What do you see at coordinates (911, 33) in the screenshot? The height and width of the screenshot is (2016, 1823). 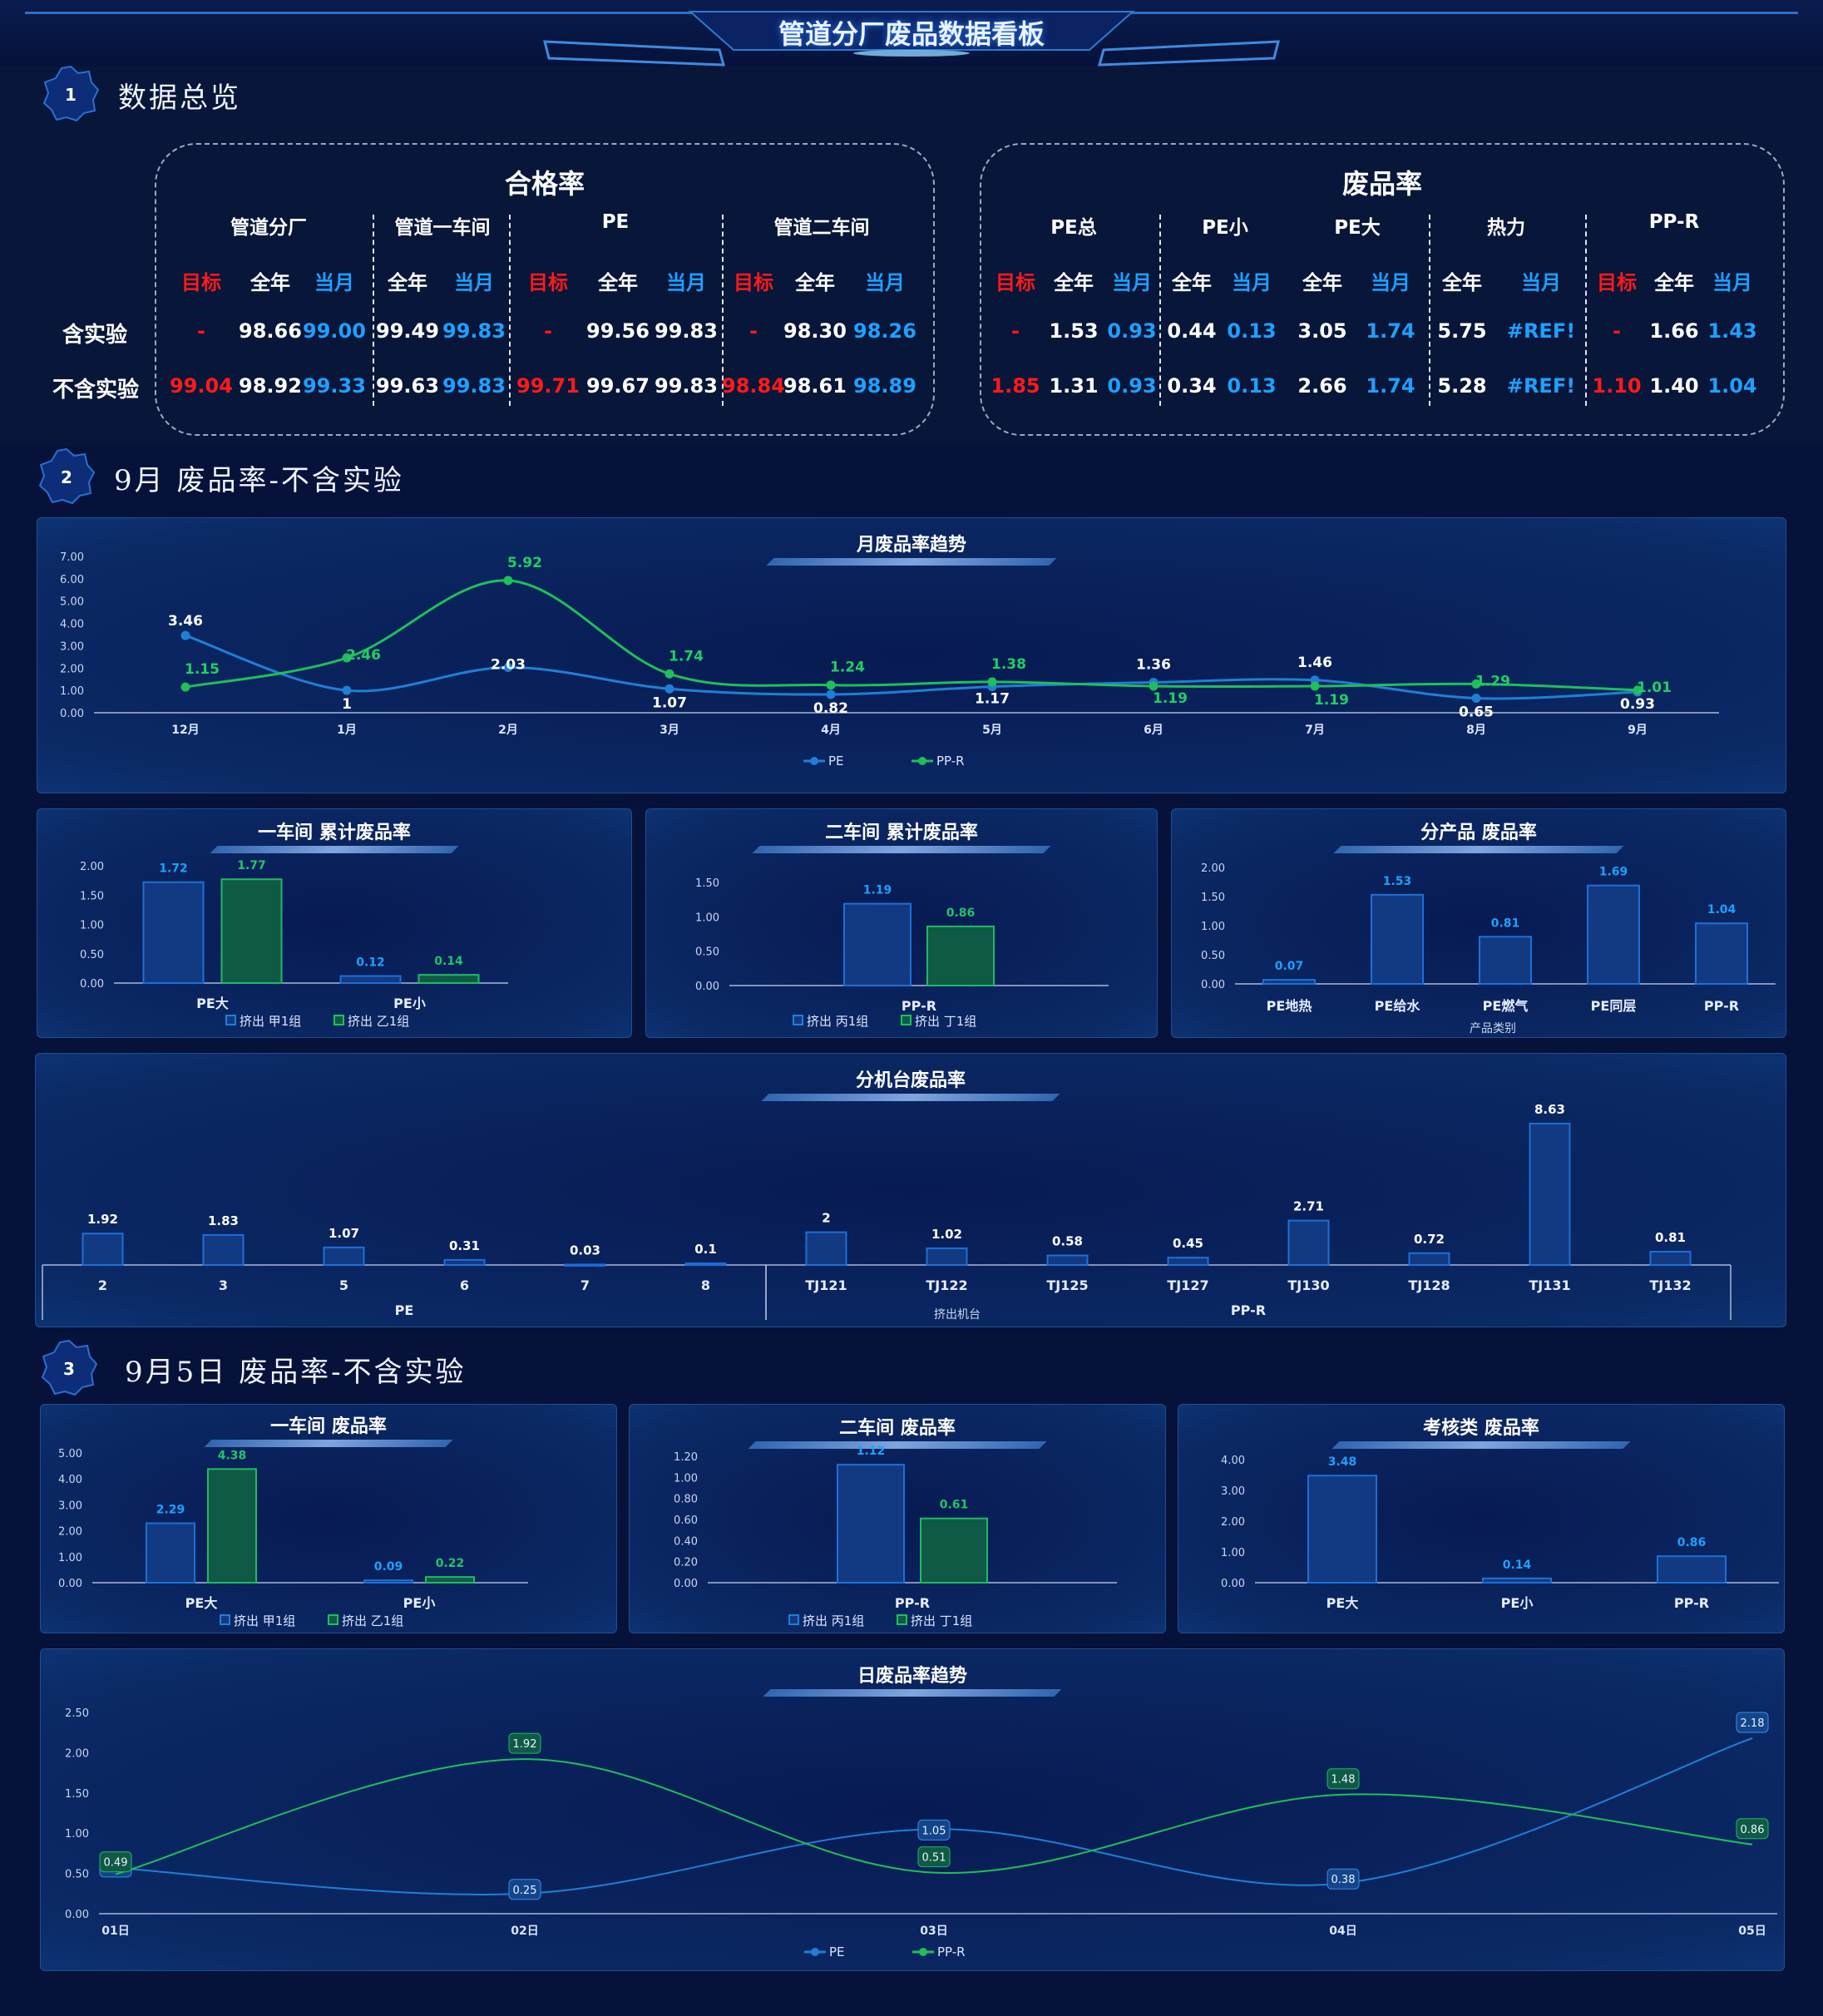 I see `dashboard-header: 管道分厂废品数据看板` at bounding box center [911, 33].